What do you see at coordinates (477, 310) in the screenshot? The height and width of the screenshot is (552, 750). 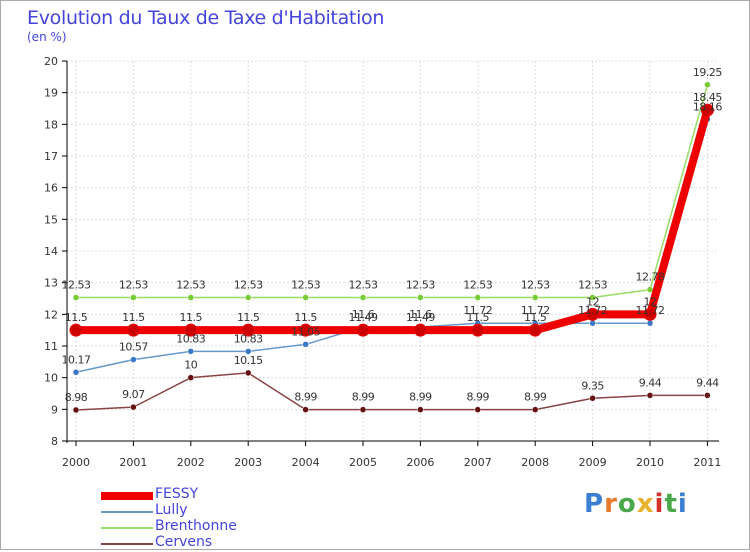 I see `data-label-lully-2007: 11.72` at bounding box center [477, 310].